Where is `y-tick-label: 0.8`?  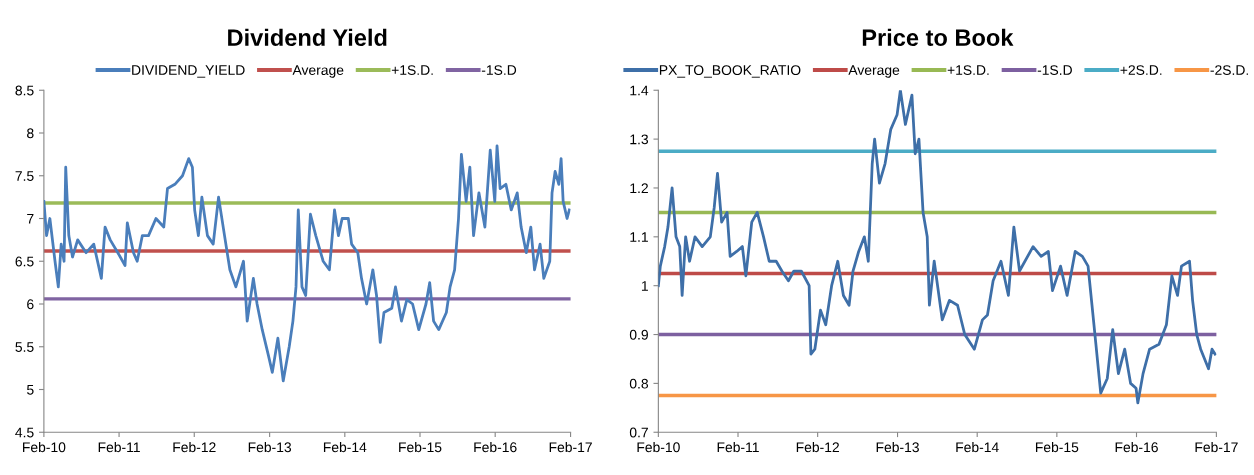 y-tick-label: 0.8 is located at coordinates (639, 383).